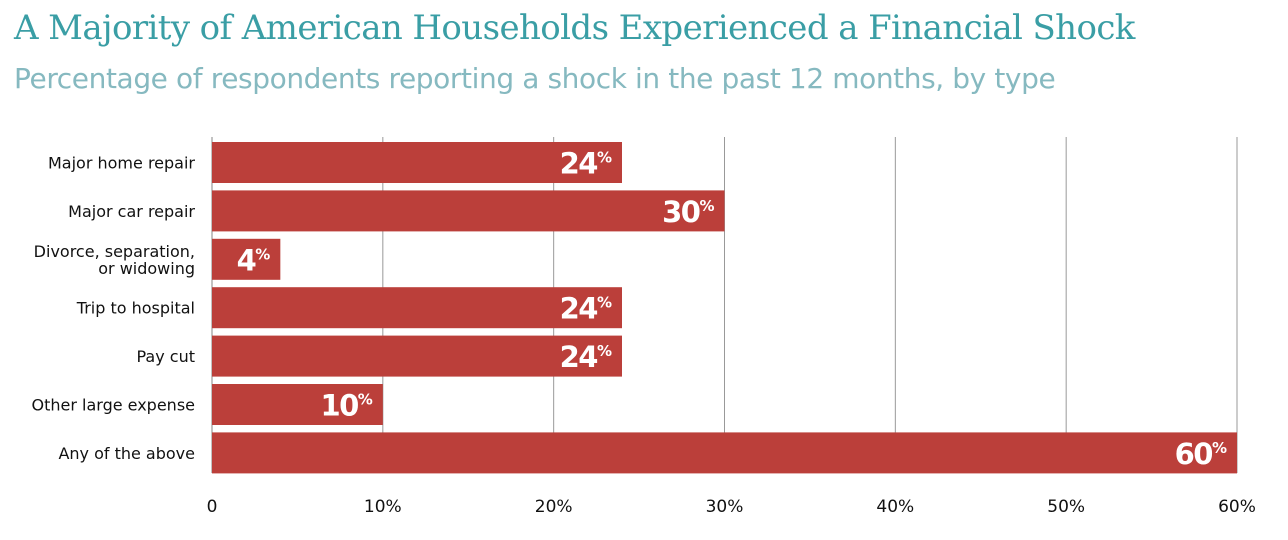  I want to click on x-tick-label: 60%, so click(1237, 507).